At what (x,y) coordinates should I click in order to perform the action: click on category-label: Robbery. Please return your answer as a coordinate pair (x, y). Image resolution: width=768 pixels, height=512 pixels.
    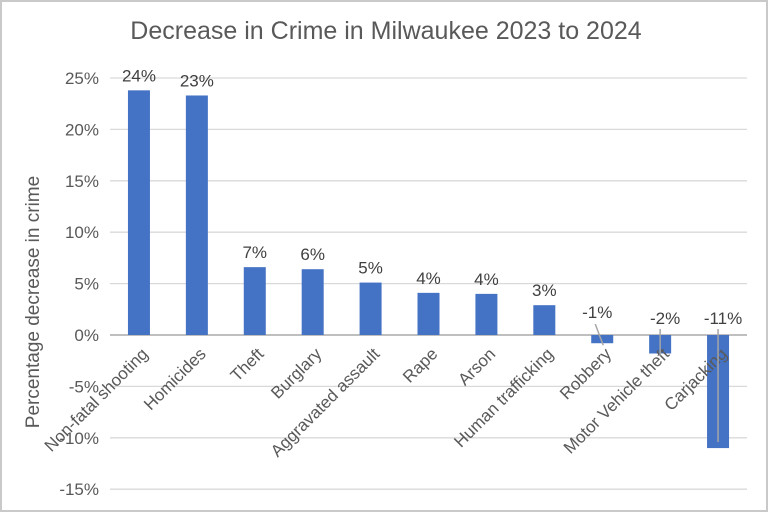
    Looking at the image, I should click on (585, 373).